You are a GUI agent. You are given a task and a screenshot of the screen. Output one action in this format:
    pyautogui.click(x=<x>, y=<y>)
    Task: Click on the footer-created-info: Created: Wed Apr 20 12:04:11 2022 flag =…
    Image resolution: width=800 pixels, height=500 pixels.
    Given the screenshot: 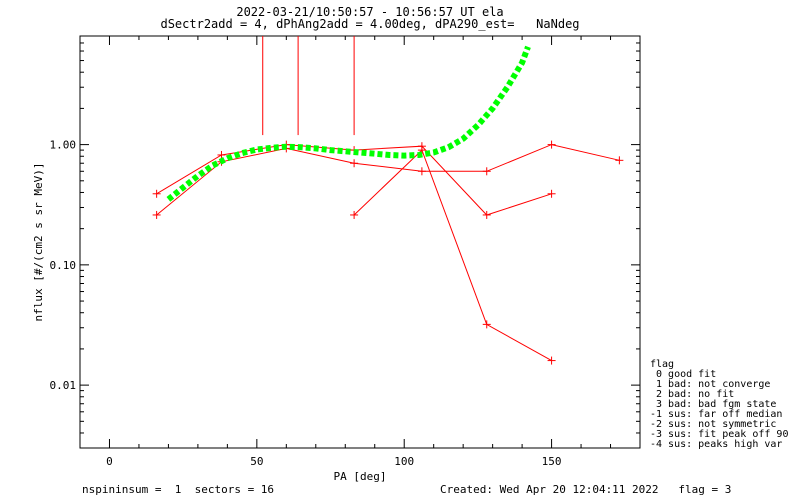 What is the action you would take?
    pyautogui.click(x=586, y=489)
    